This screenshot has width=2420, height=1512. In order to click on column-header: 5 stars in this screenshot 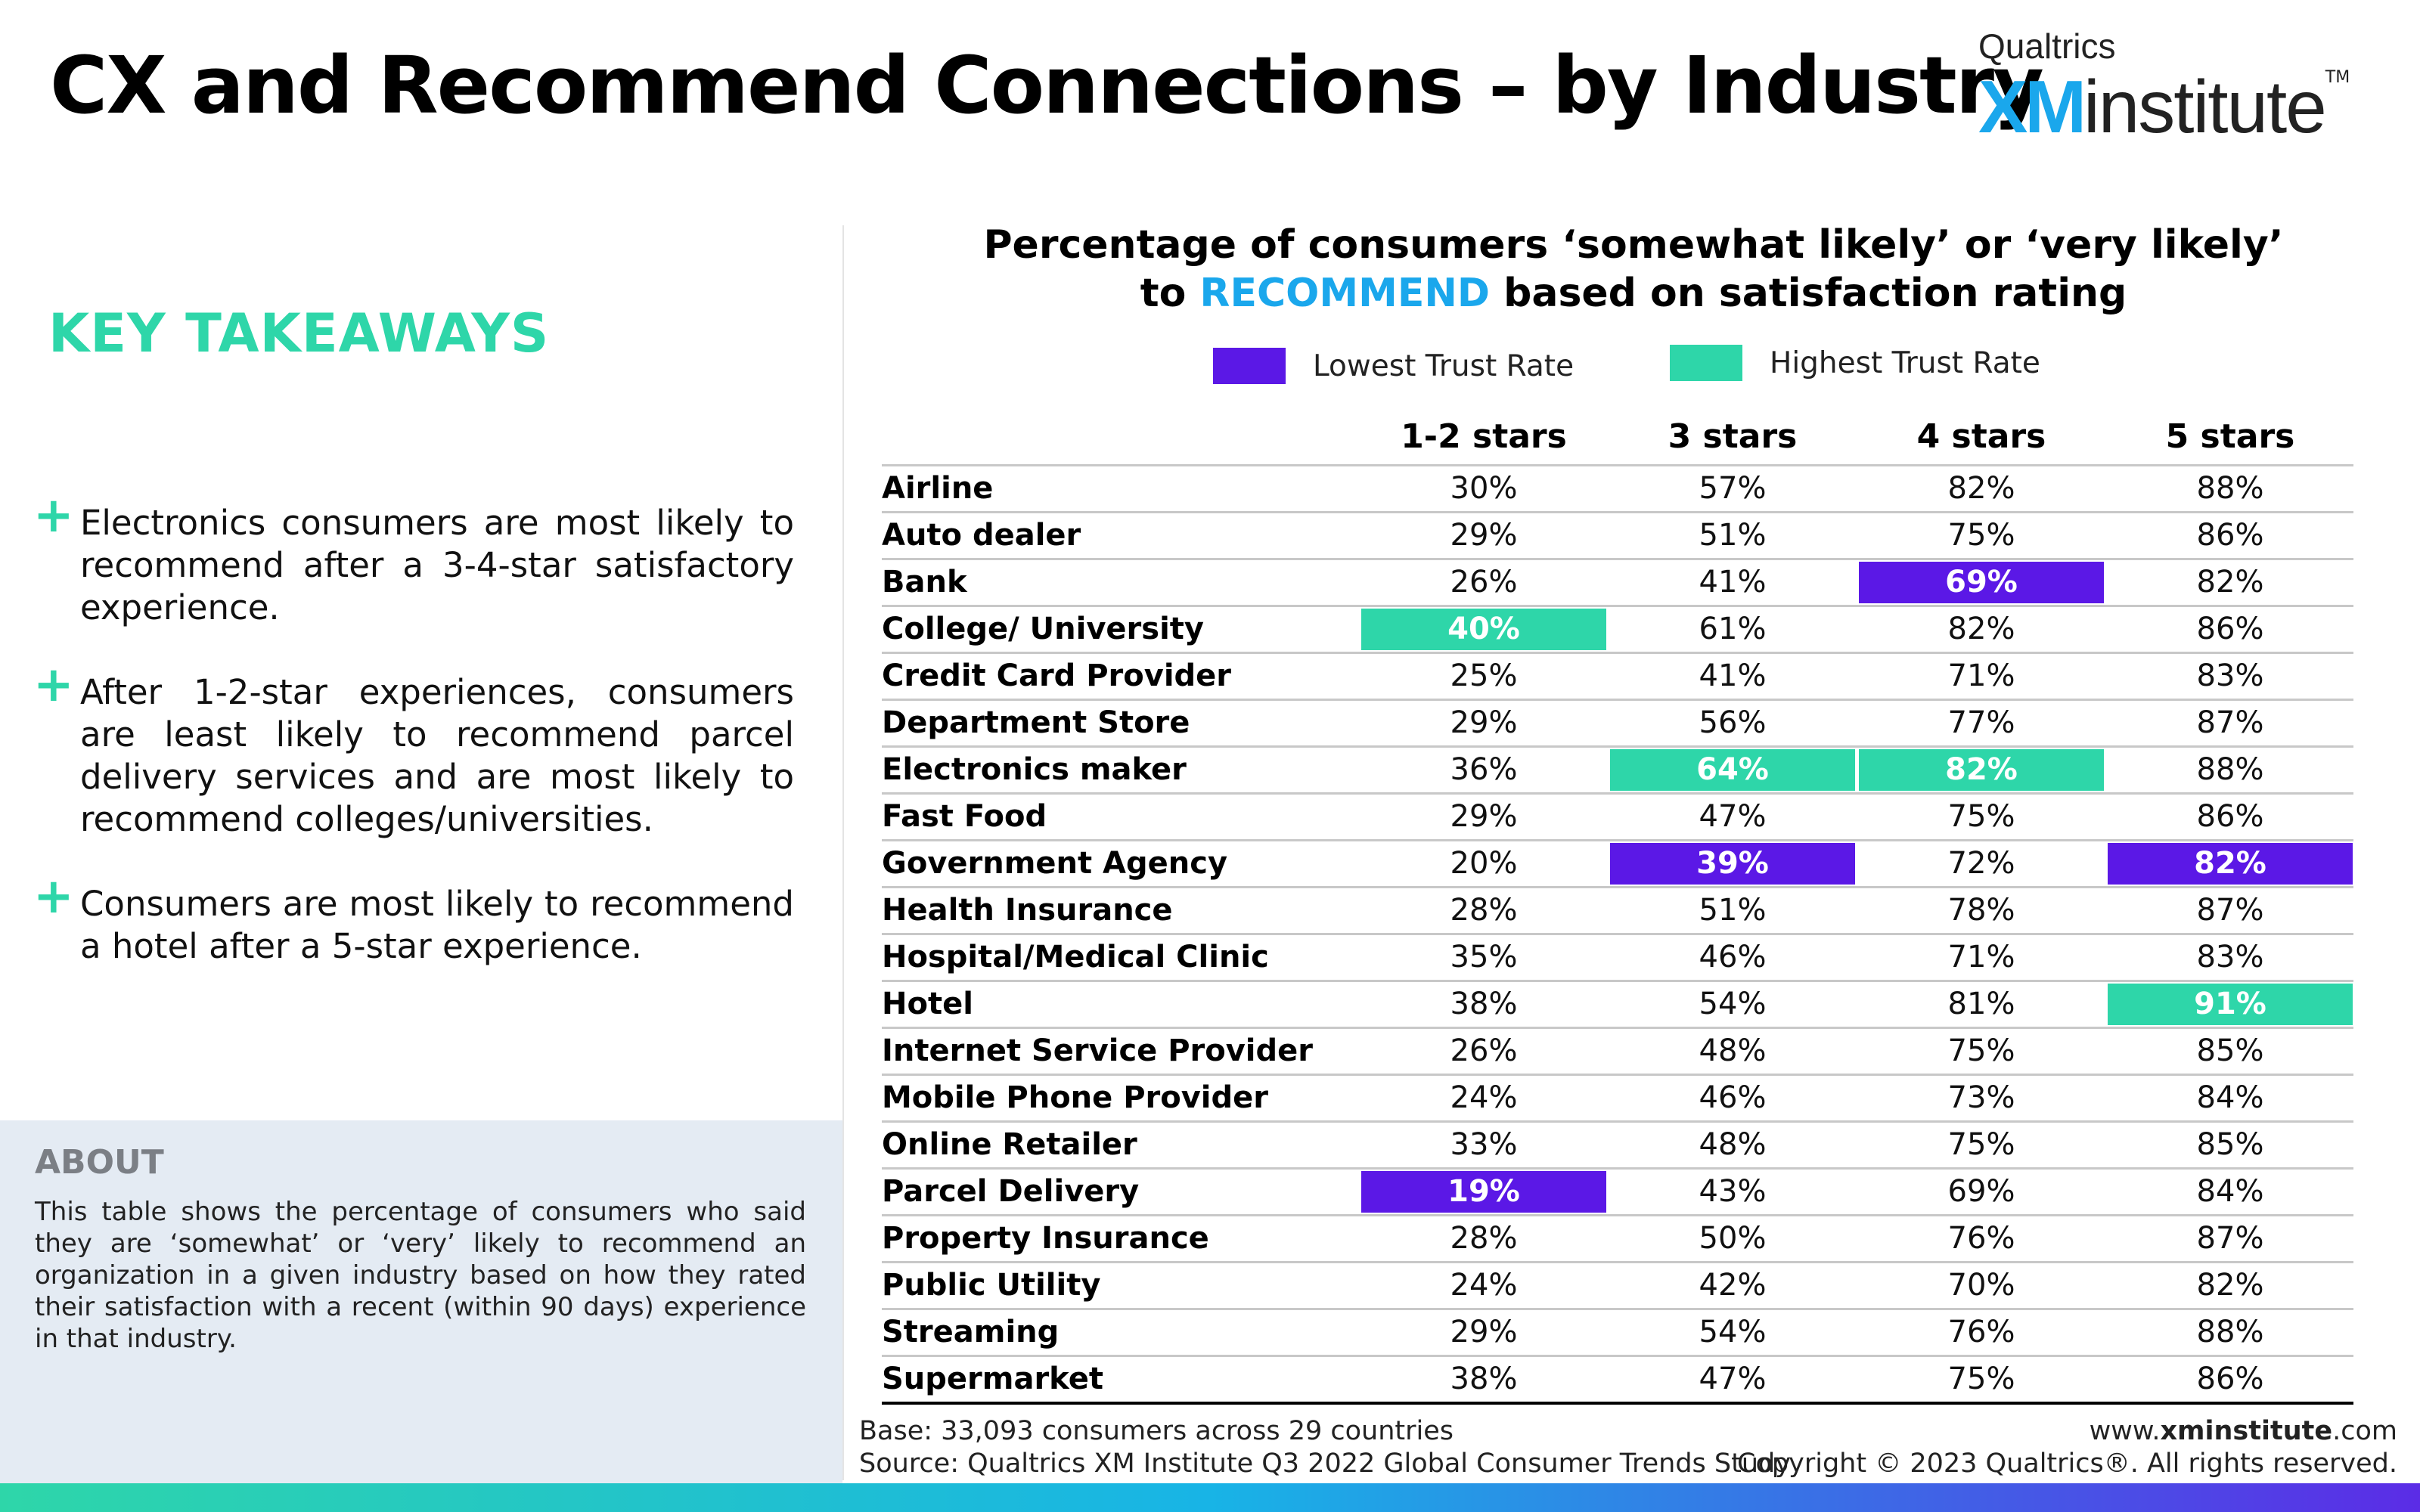, I will do `click(2230, 436)`.